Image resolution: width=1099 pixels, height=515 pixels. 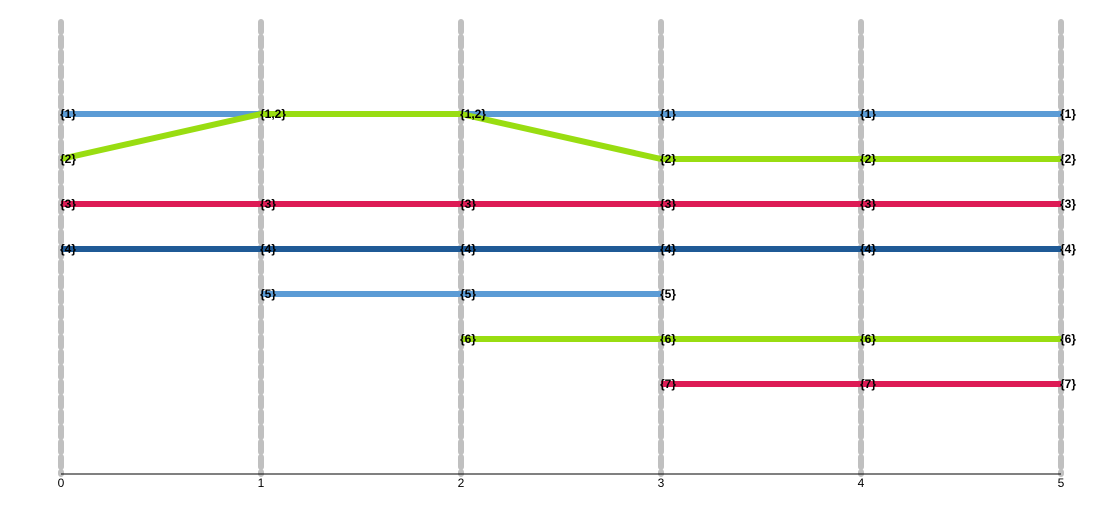 I want to click on x-tick-label: 5, so click(x=1061, y=483).